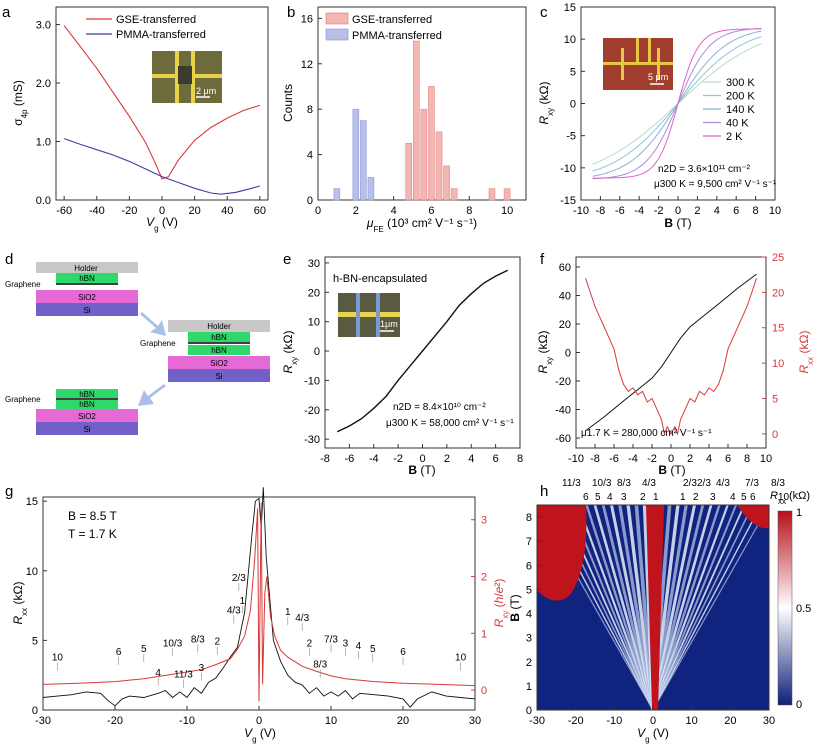 The image size is (829, 747). I want to click on stack1-holder: Holder, so click(86, 268).